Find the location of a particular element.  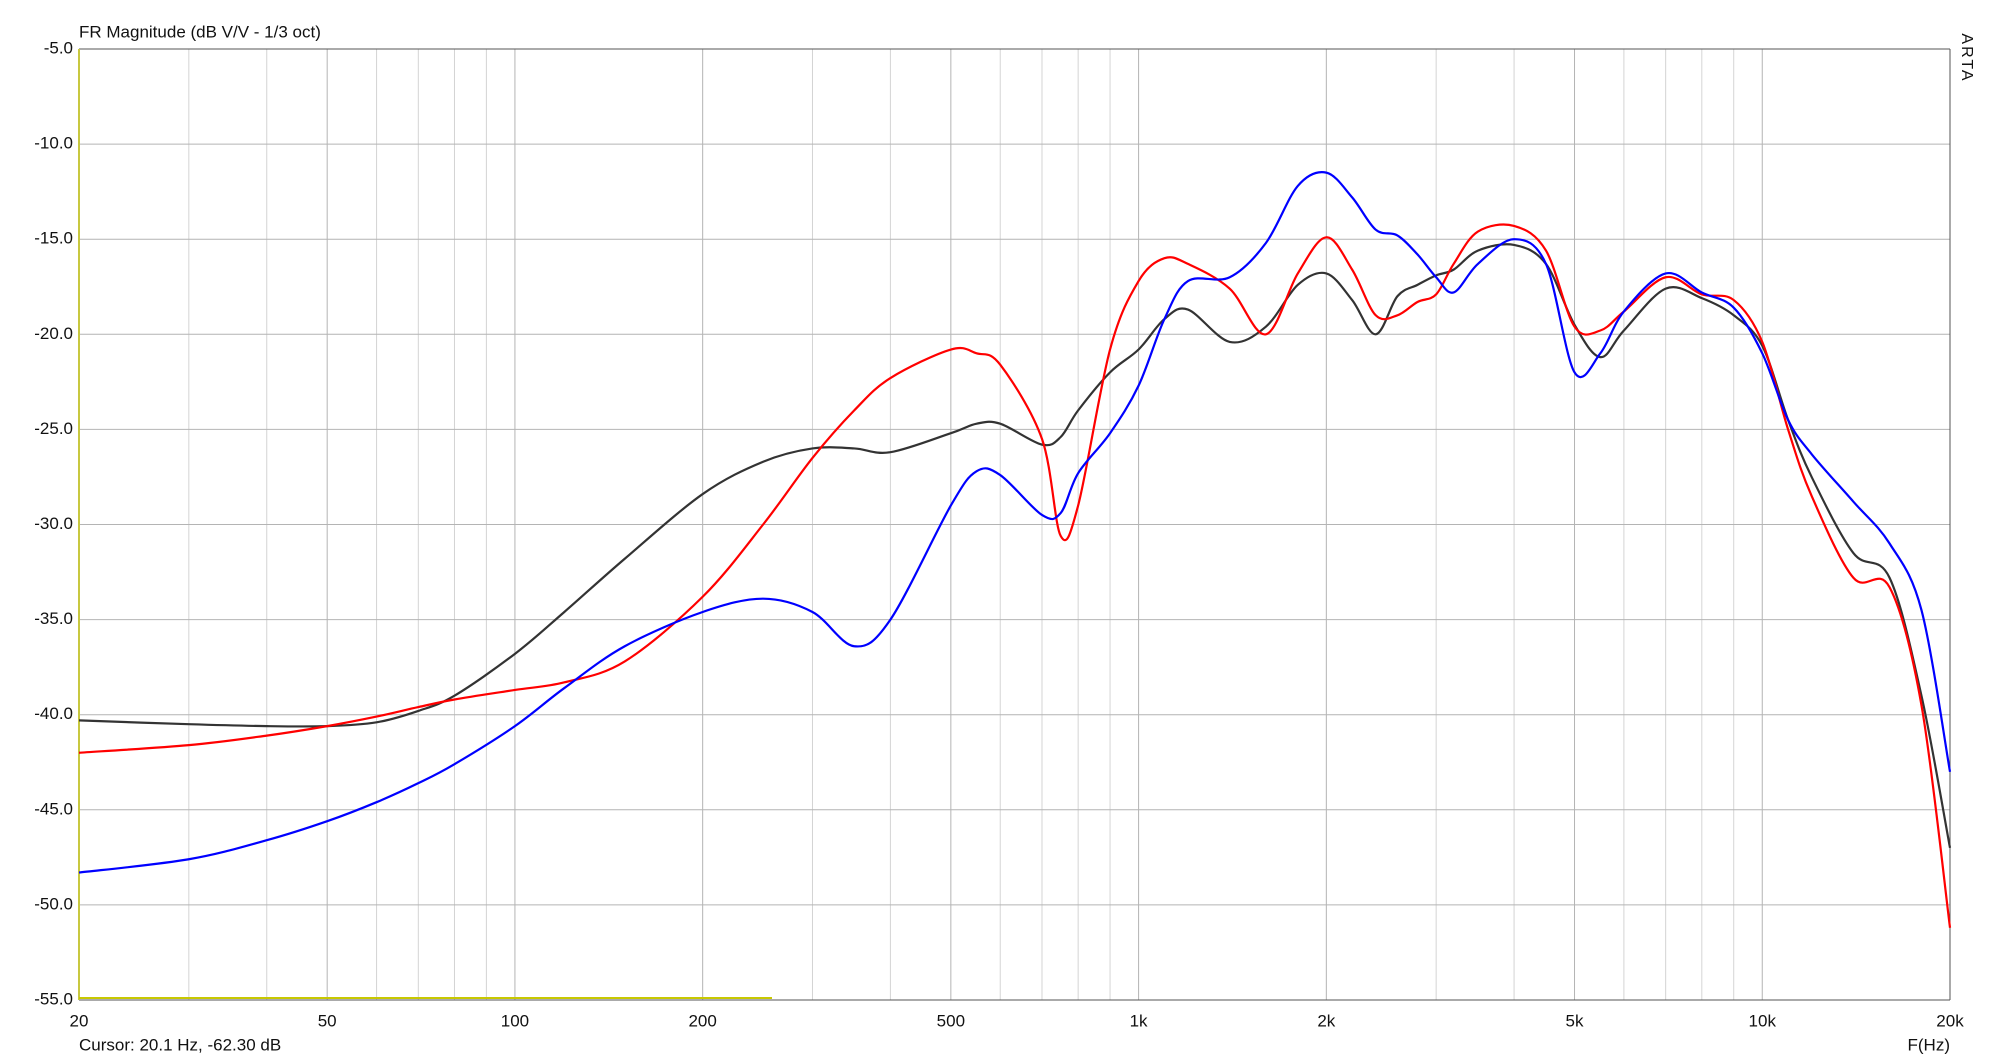

y-tick-label: -40.0 is located at coordinates (53, 713).